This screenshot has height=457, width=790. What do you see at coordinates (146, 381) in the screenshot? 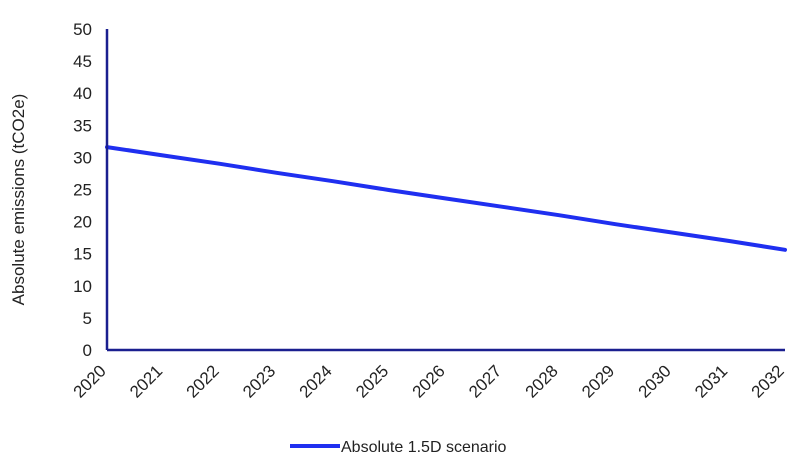
I see `x-tick-label: 2021` at bounding box center [146, 381].